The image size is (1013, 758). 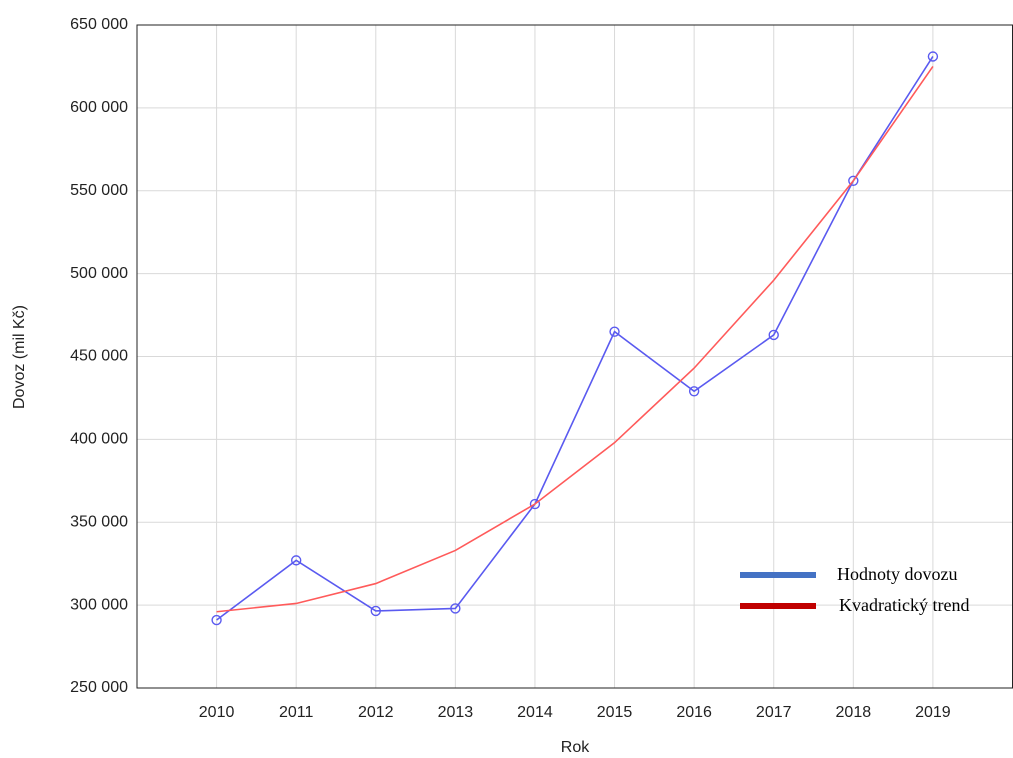 I want to click on y-tick-label: 550 000, so click(x=99, y=190).